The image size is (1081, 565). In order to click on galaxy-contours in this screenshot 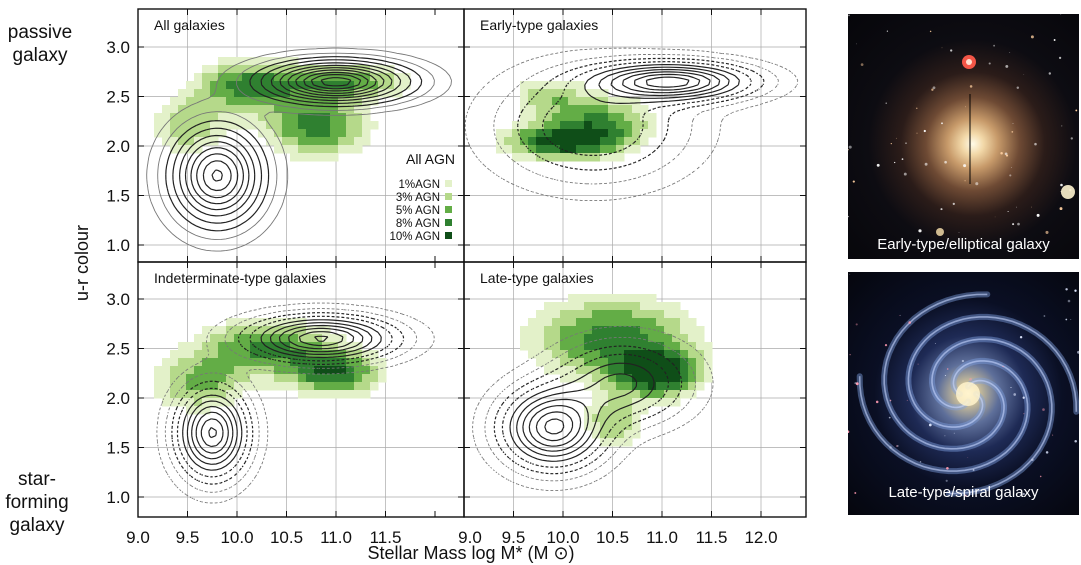, I will do `click(299, 149)`.